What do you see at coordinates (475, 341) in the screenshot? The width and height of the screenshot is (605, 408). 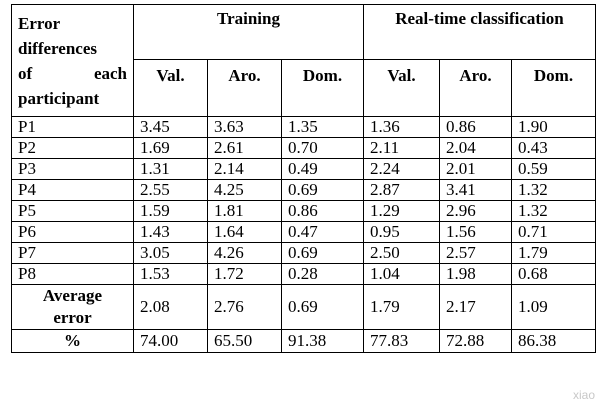 I see `percent-cell: 72.88` at bounding box center [475, 341].